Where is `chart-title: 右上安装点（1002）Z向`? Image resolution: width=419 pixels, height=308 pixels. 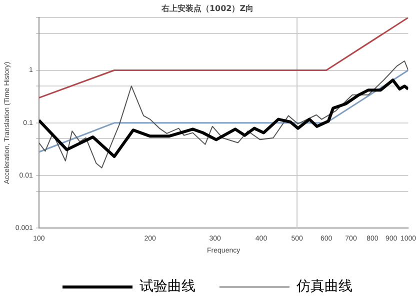
chart-title: 右上安装点（1002）Z向 is located at coordinates (207, 7).